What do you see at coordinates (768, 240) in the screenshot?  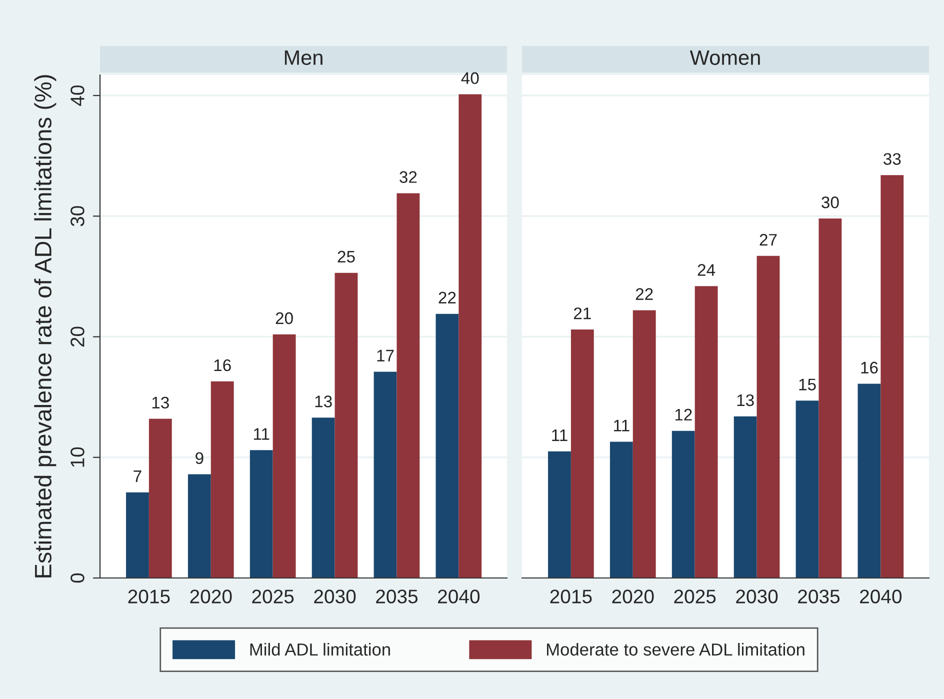 I see `data-label: 27` at bounding box center [768, 240].